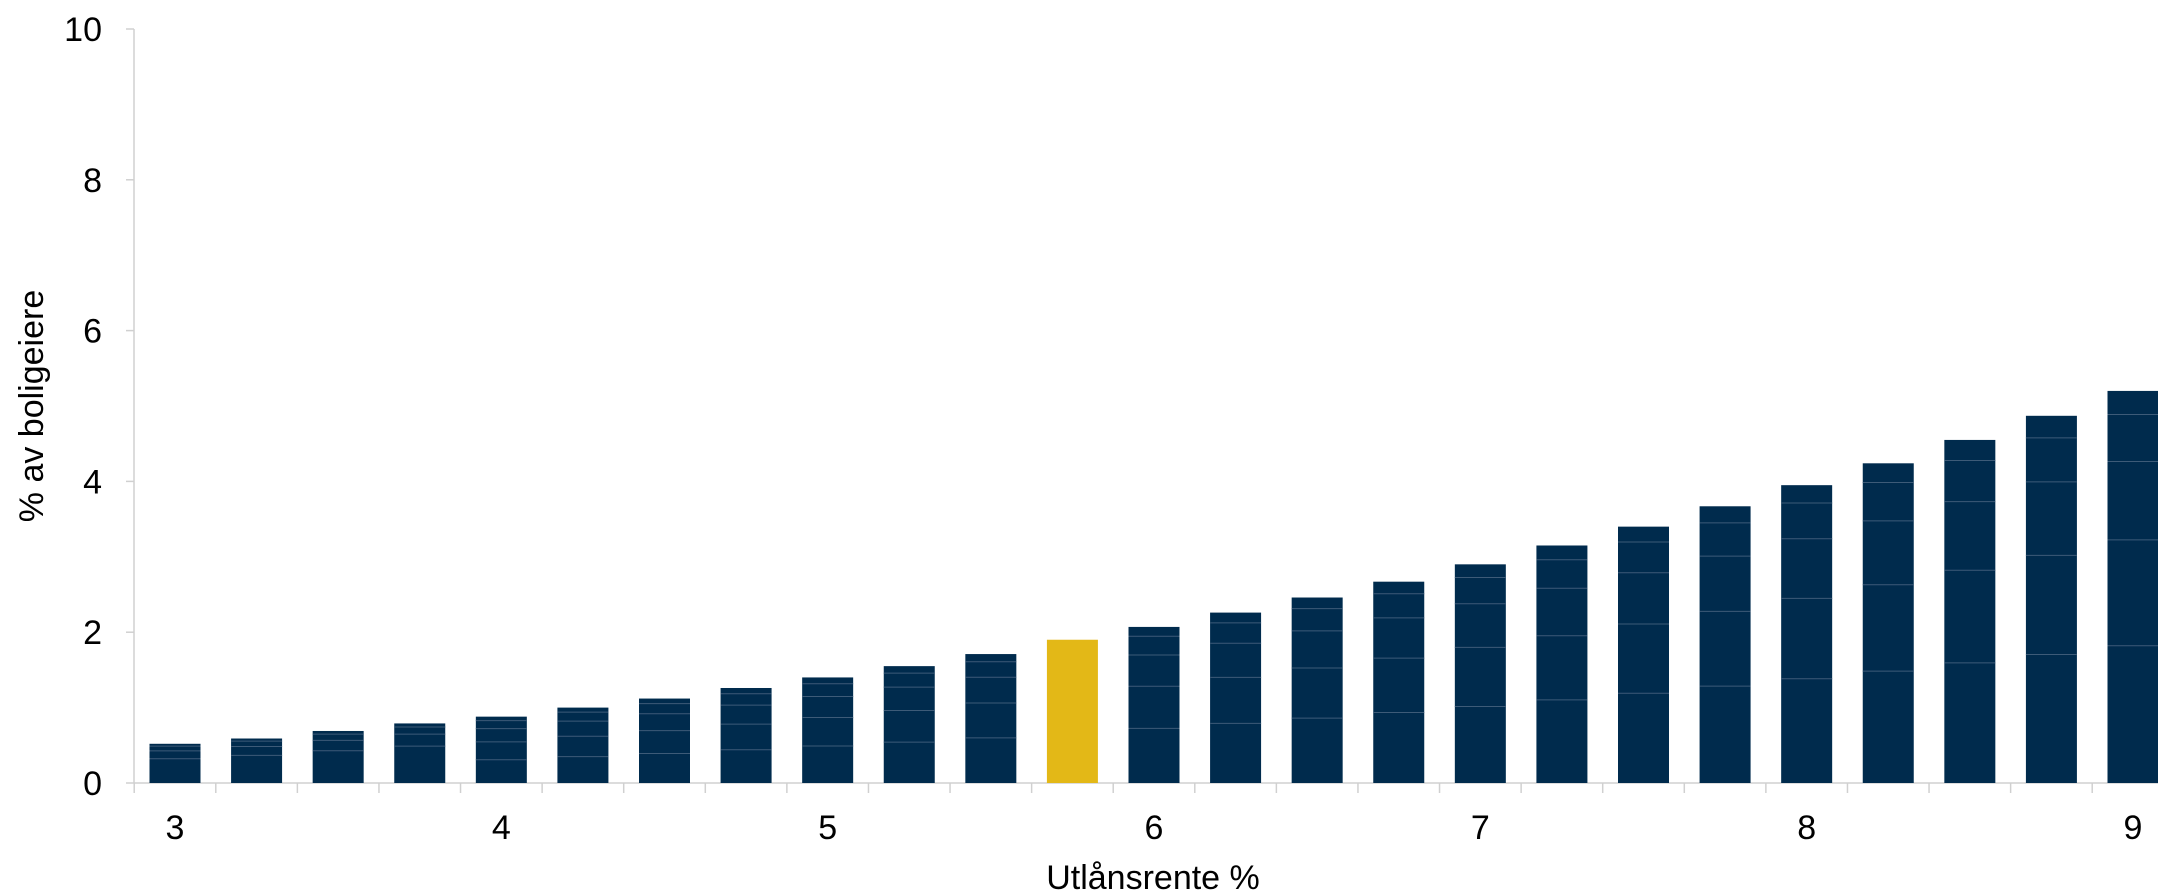 The width and height of the screenshot is (2158, 894). I want to click on y-tick-label: 2, so click(92, 633).